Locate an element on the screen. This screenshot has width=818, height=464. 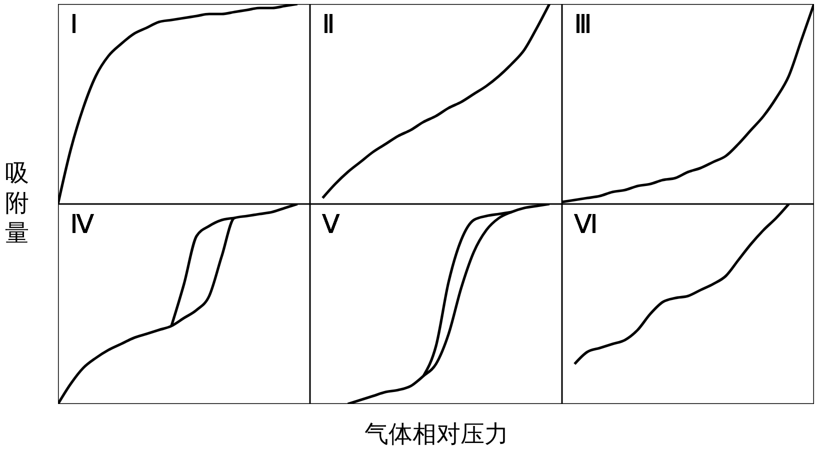
chart-title: Ⅴ is located at coordinates (331, 224).